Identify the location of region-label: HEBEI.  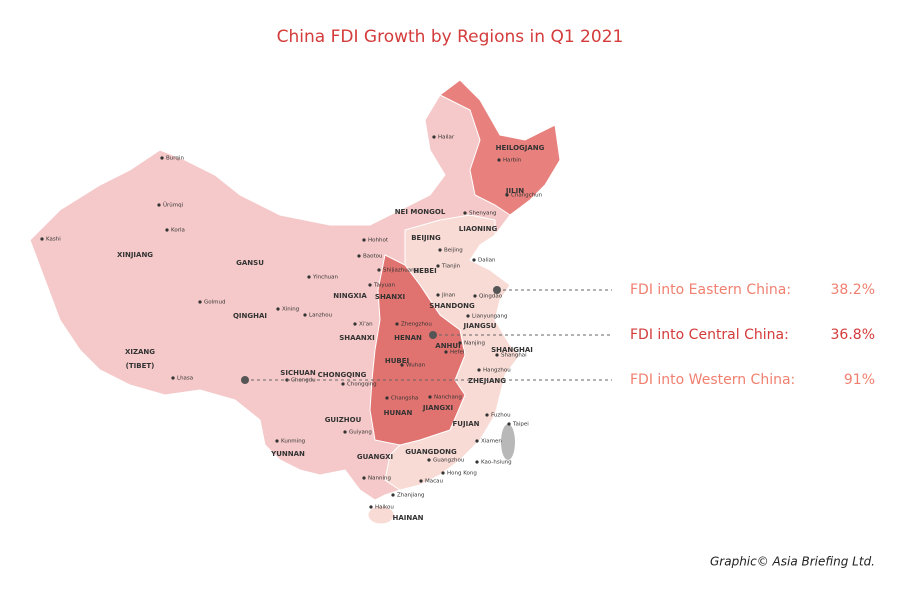
(424, 271).